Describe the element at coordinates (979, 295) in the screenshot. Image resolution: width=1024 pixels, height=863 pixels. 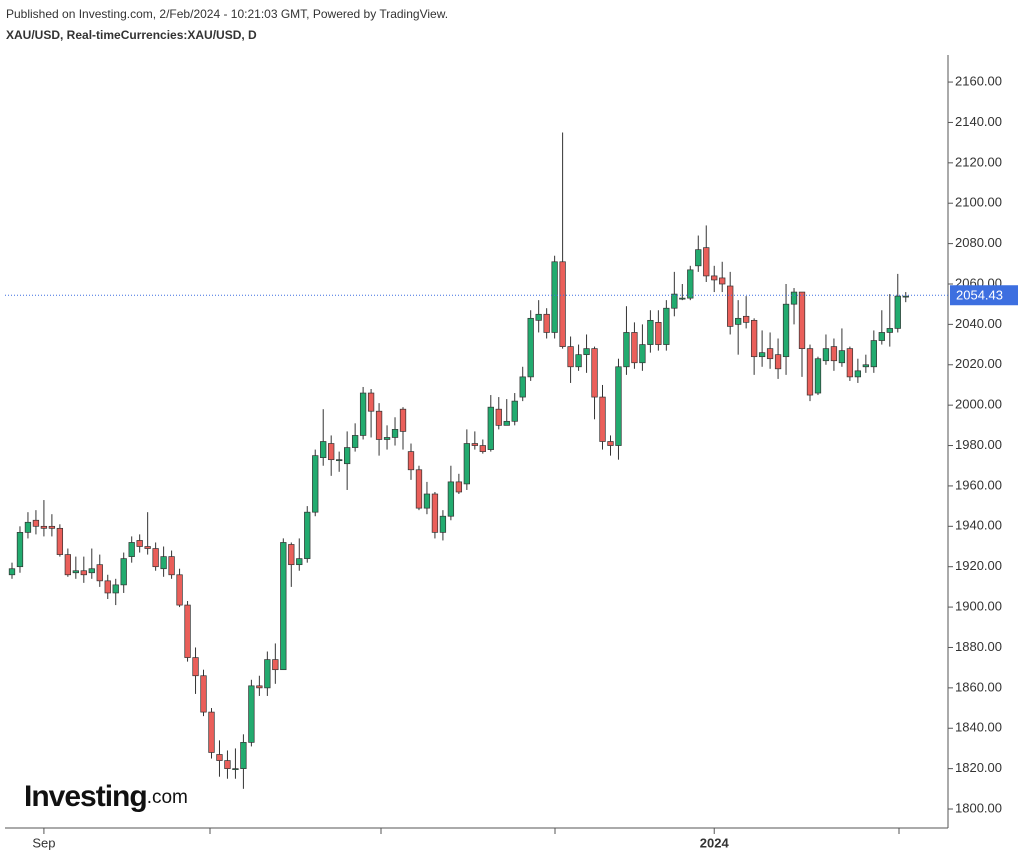
I see `last-price-label: 2054.43` at that location.